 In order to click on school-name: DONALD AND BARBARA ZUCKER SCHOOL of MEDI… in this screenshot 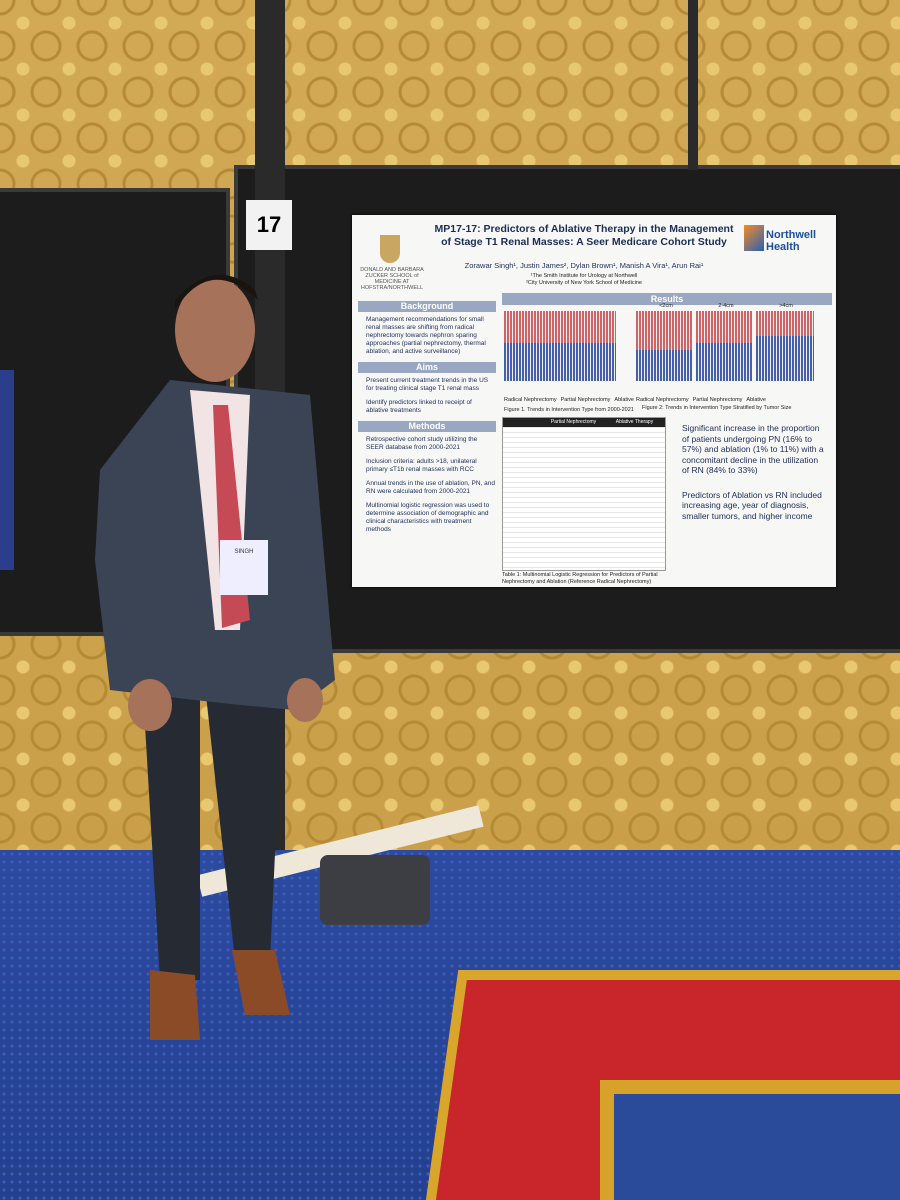, I will do `click(392, 279)`.